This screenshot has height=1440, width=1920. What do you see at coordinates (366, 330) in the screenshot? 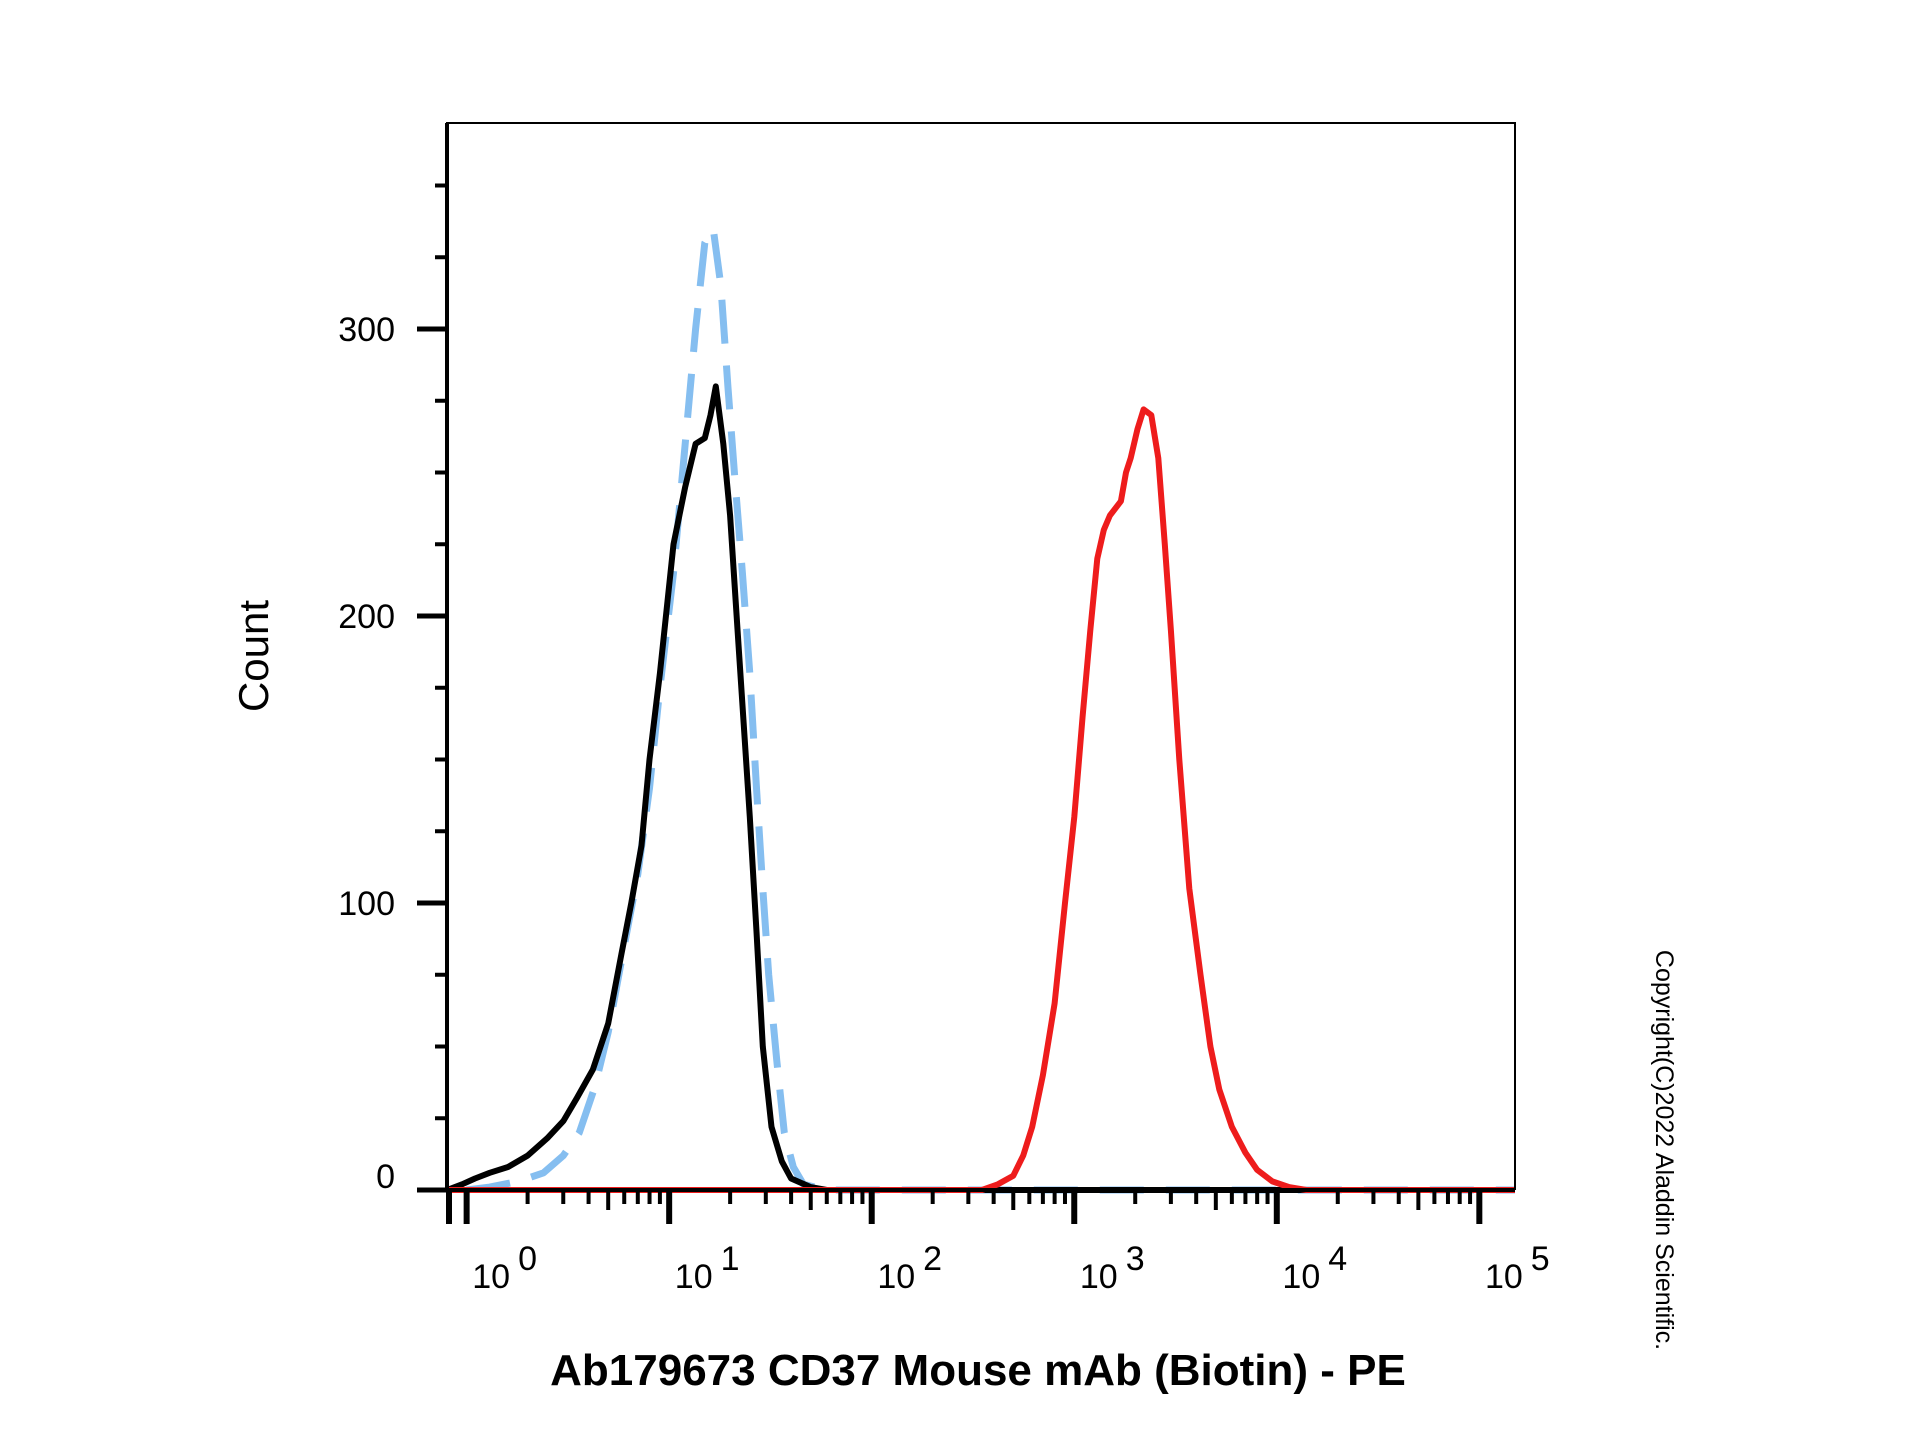
I see `y-tick-label: 300` at bounding box center [366, 330].